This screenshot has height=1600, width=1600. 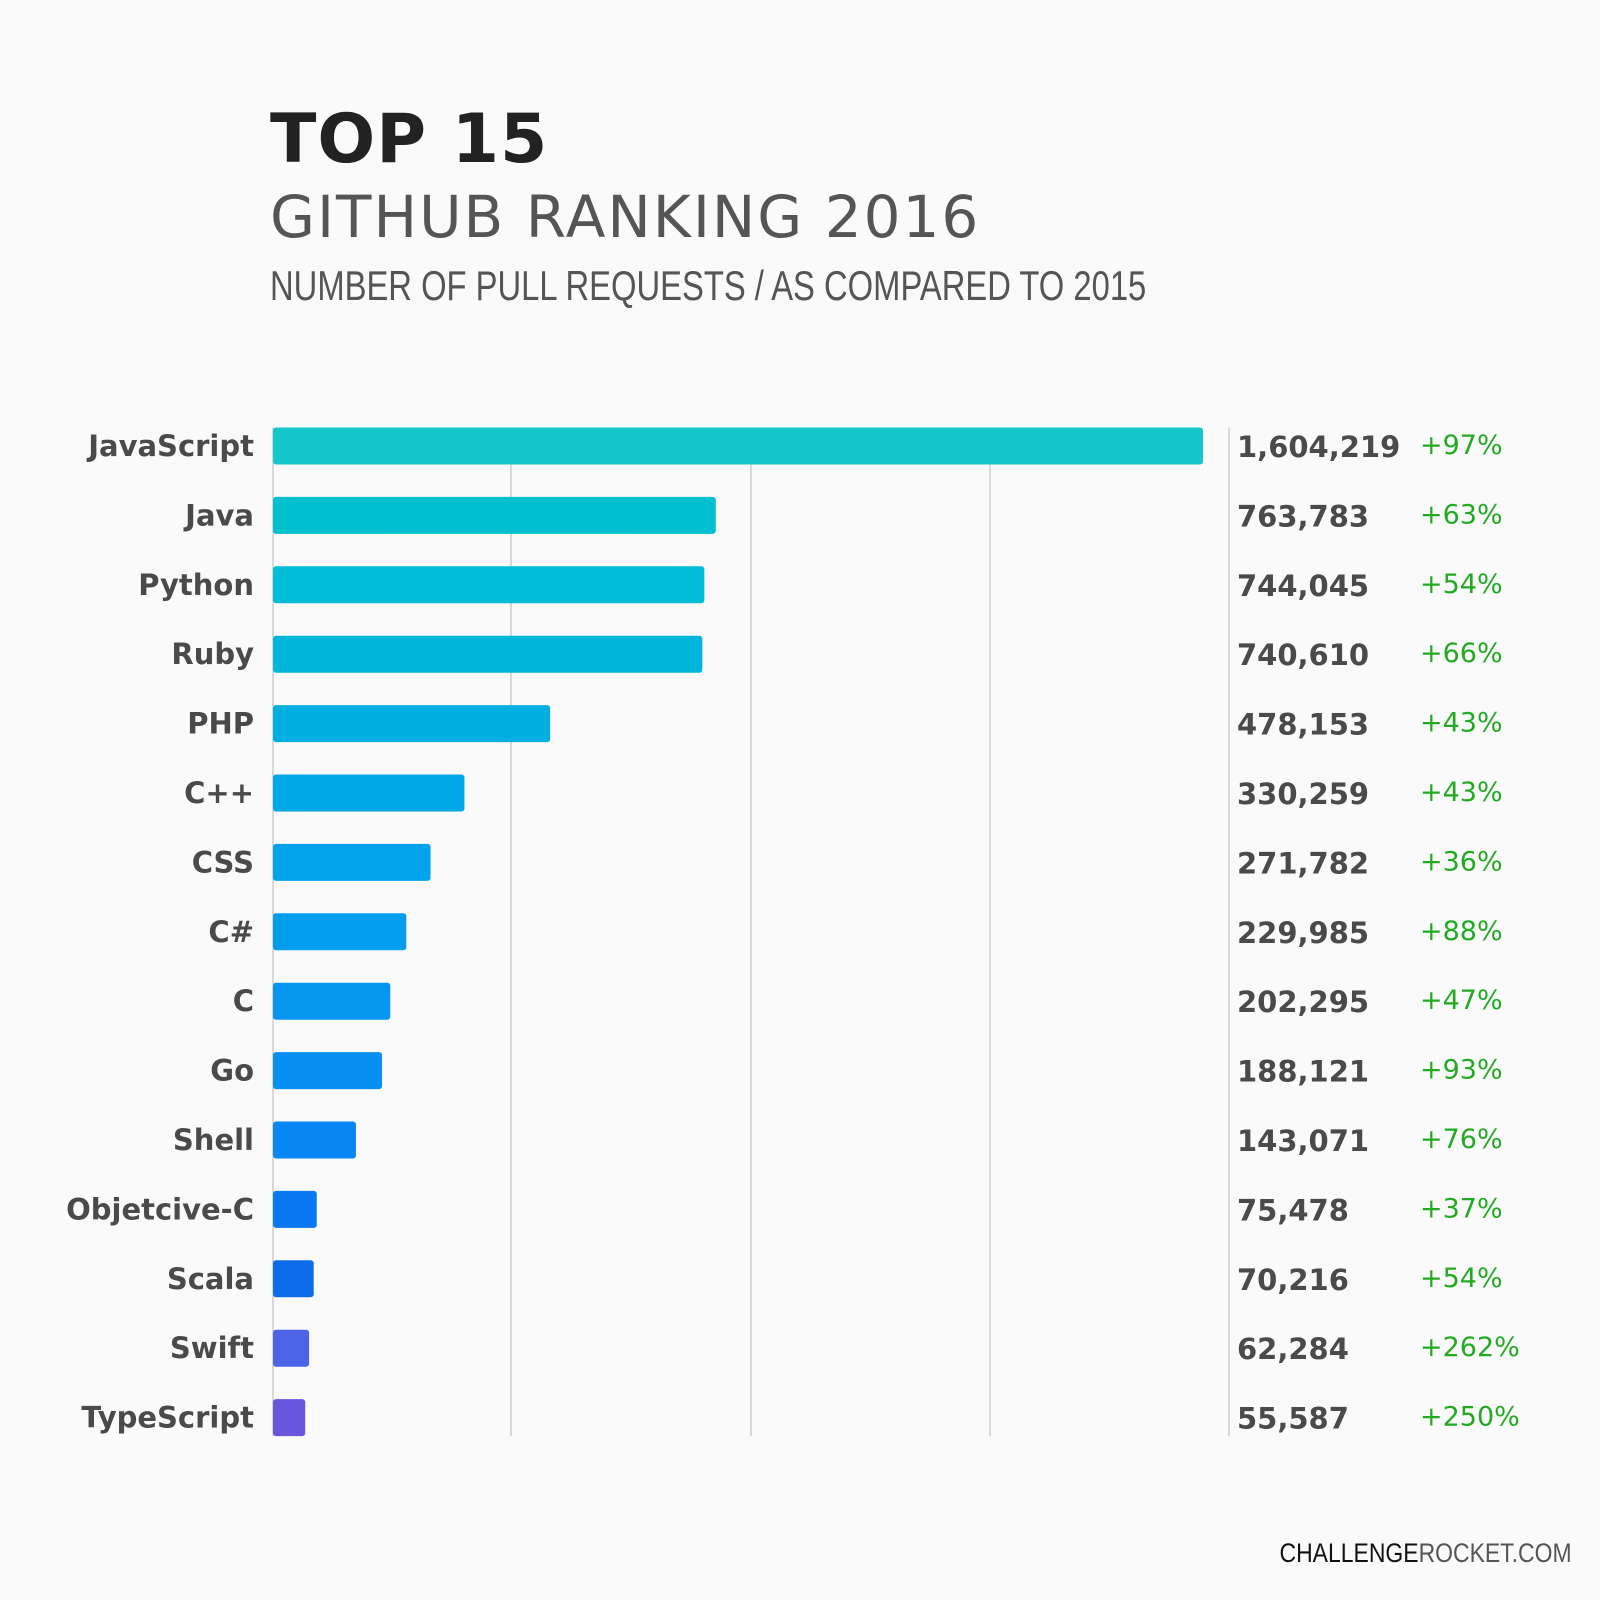 I want to click on value-label: 271,782, so click(x=1303, y=863).